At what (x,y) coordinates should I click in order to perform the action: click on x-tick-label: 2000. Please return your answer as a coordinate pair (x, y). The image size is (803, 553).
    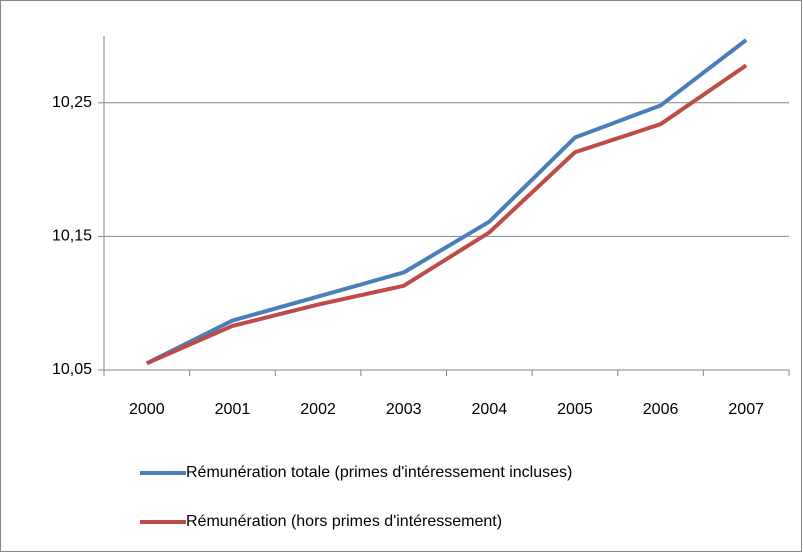
    Looking at the image, I should click on (147, 409).